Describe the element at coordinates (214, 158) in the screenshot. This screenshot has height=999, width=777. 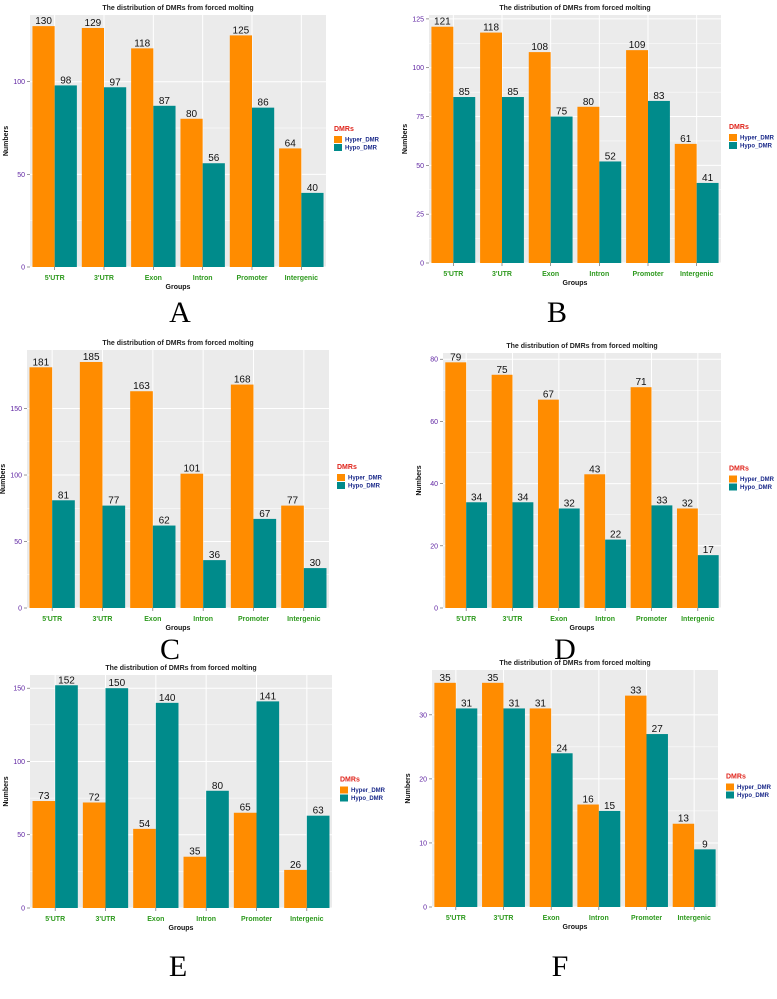
I see `data-label-hypo-dmr-intron: 56` at that location.